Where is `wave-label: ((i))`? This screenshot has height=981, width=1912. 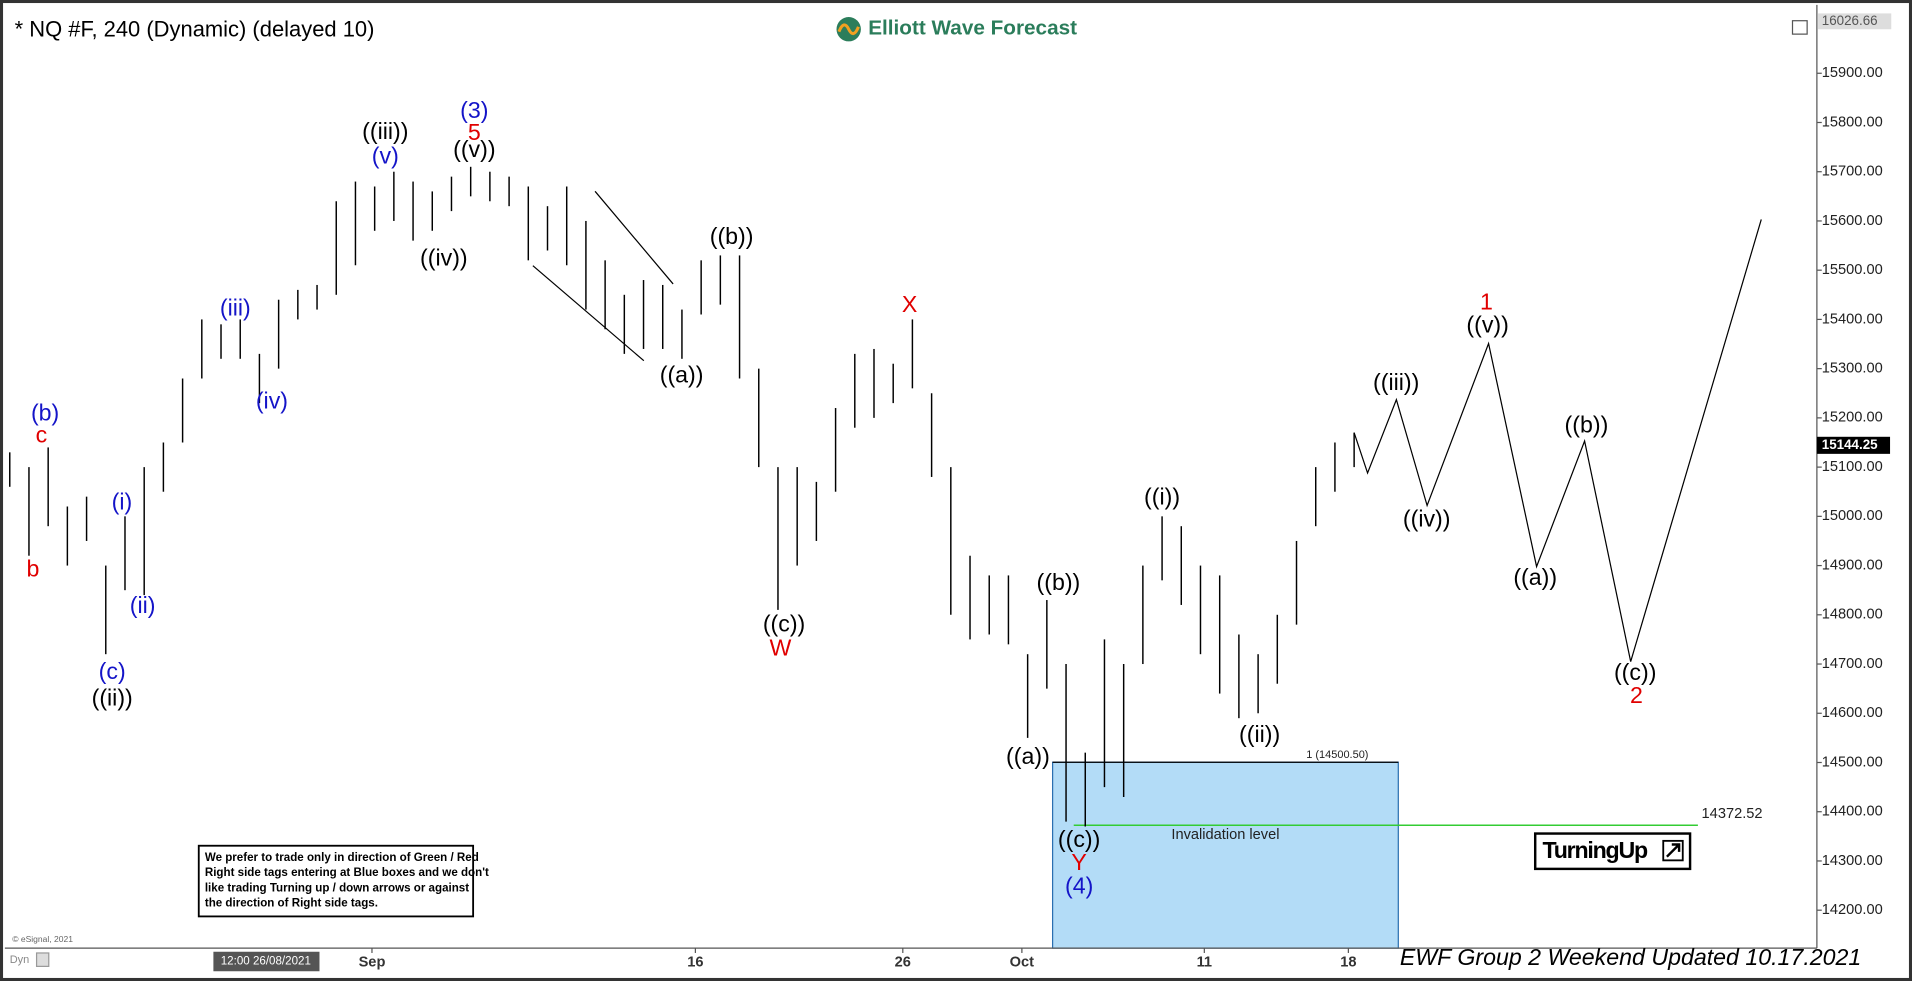 wave-label: ((i)) is located at coordinates (1162, 497).